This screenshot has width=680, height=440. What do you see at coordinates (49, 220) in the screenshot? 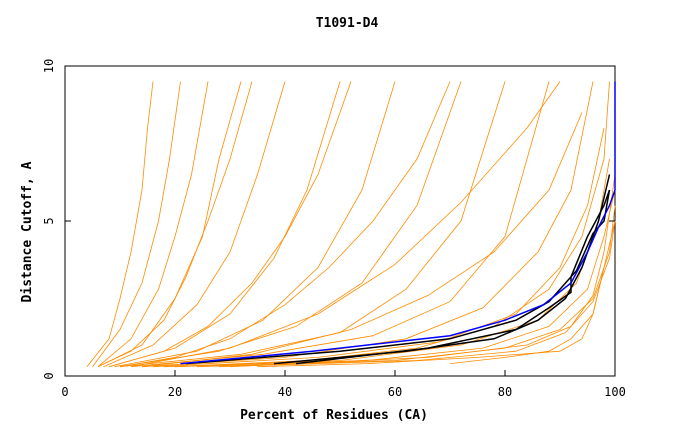
I see `y-tick-label-1: 5` at bounding box center [49, 220].